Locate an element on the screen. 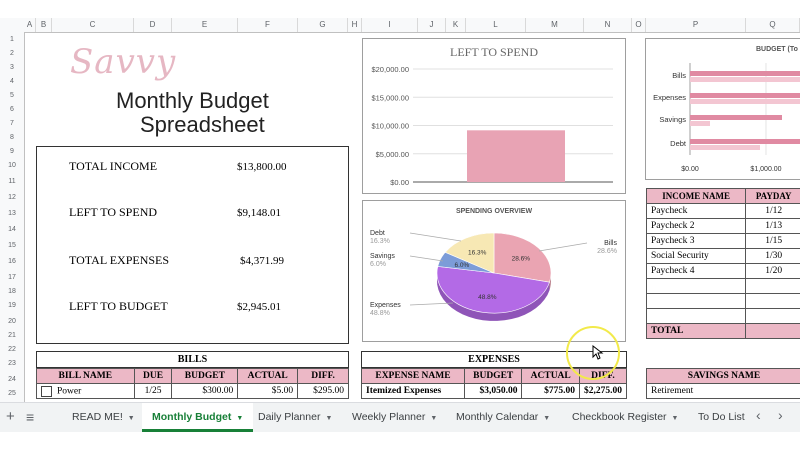  row-header: 20 is located at coordinates (12, 321).